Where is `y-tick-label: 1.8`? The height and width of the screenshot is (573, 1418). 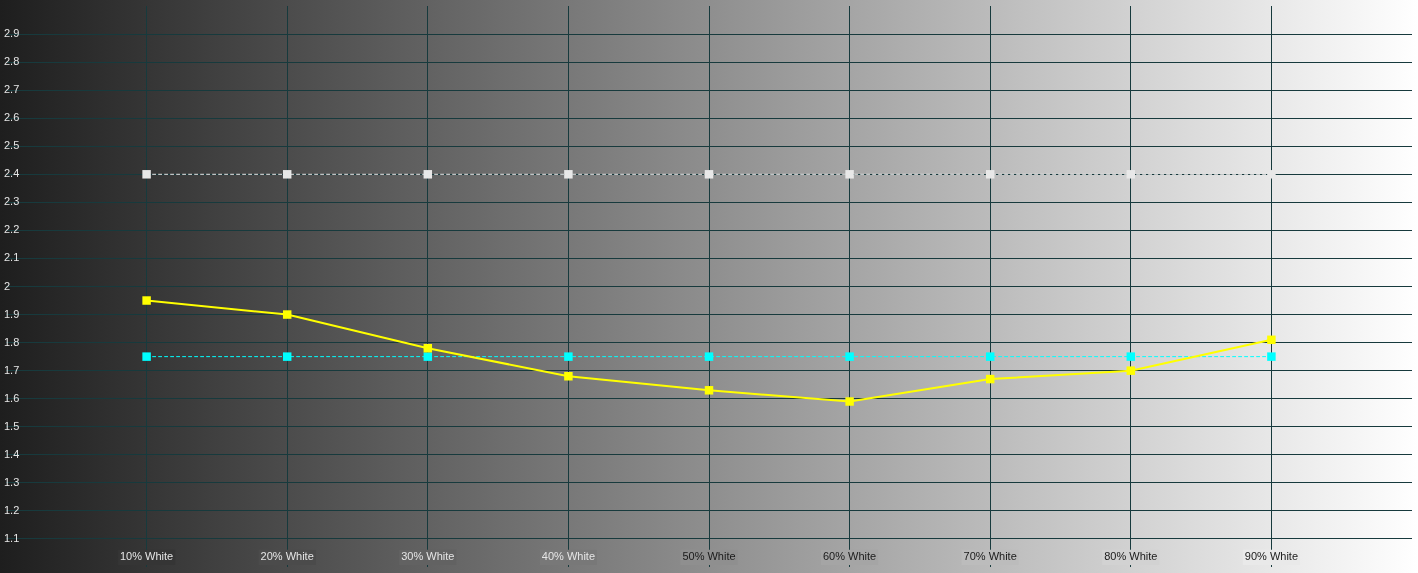 y-tick-label: 1.8 is located at coordinates (12, 341).